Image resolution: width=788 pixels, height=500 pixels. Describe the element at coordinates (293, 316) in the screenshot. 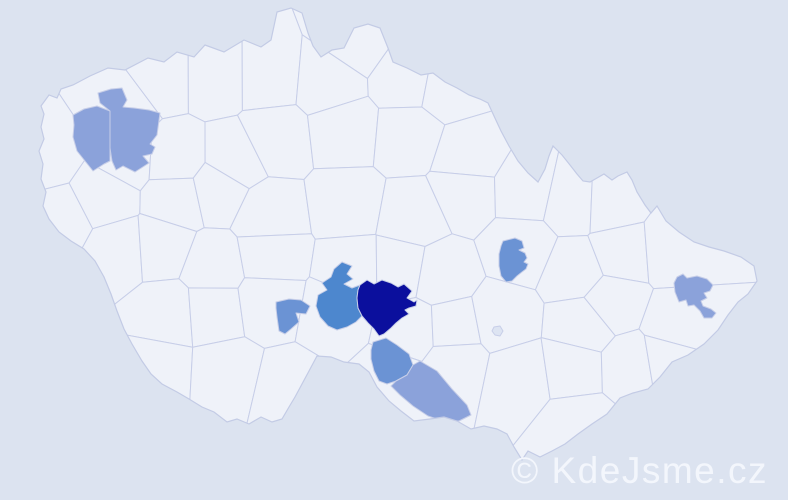

I see `district-central-west` at that location.